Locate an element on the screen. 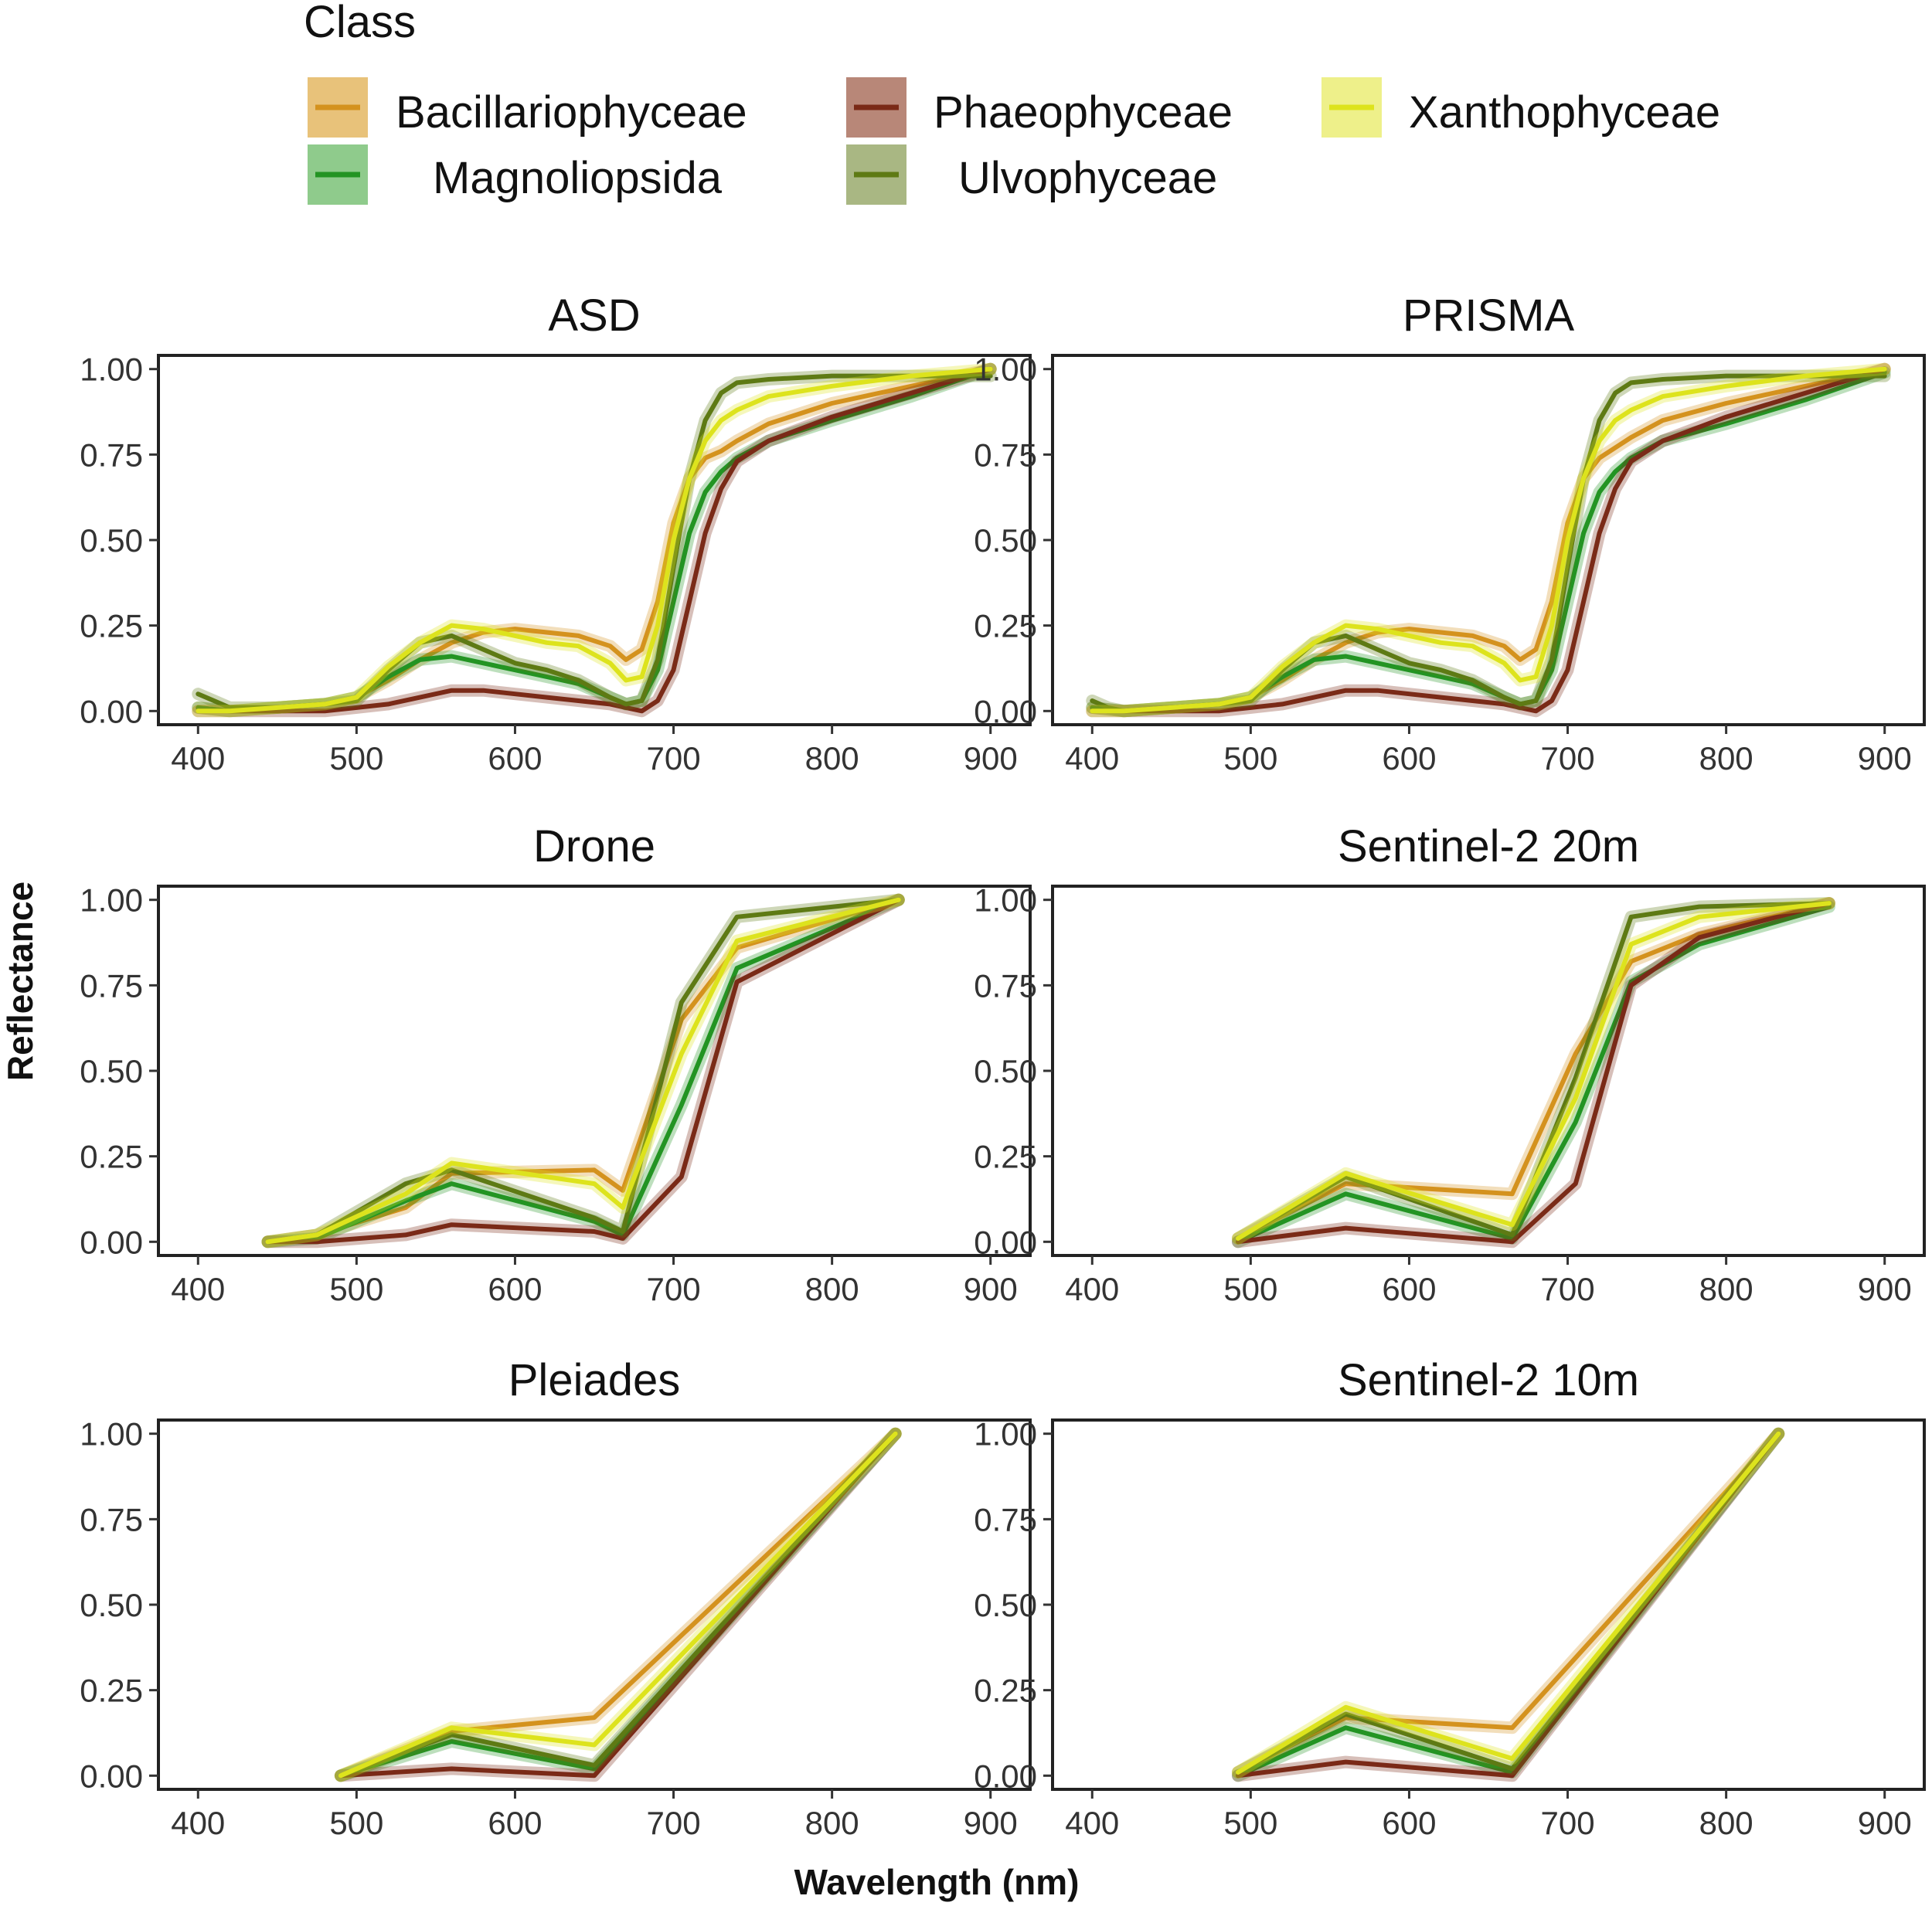 The height and width of the screenshot is (1906, 1932). x-tick-label-sentinel-2-10m: 500 is located at coordinates (1250, 1823).